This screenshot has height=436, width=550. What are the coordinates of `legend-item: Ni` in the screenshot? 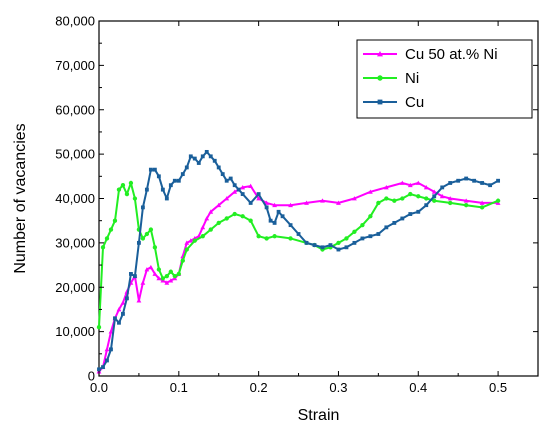 It's located at (391, 78).